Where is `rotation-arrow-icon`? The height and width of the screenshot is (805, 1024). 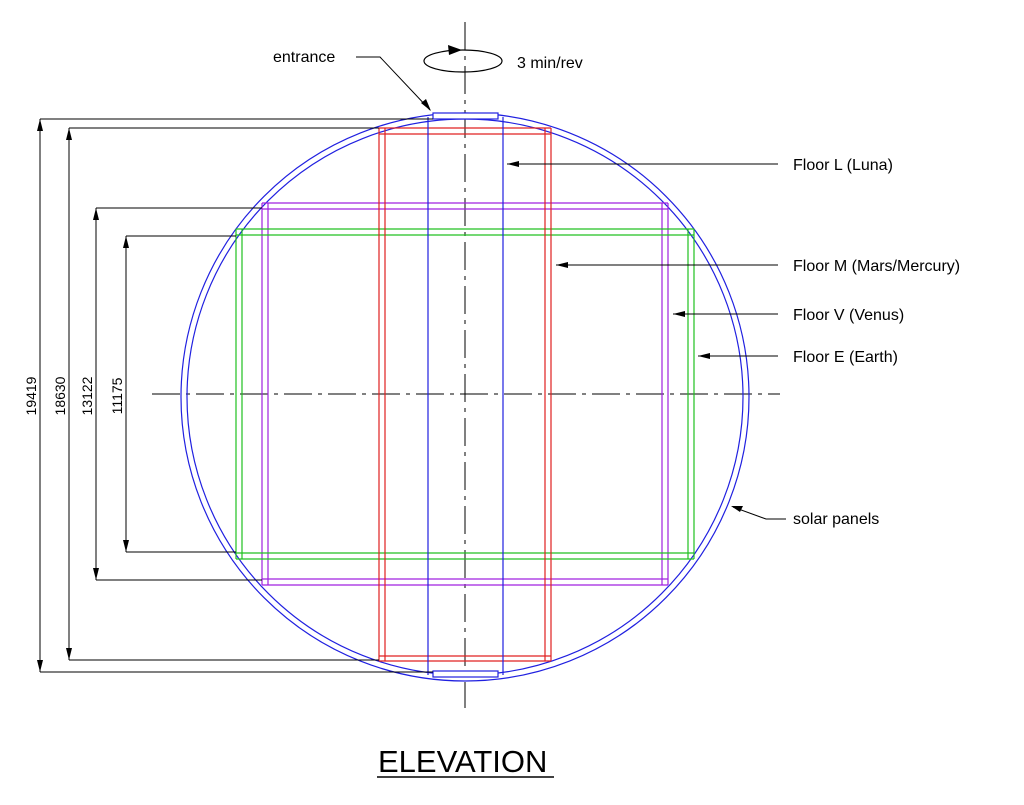 rotation-arrow-icon is located at coordinates (463, 59).